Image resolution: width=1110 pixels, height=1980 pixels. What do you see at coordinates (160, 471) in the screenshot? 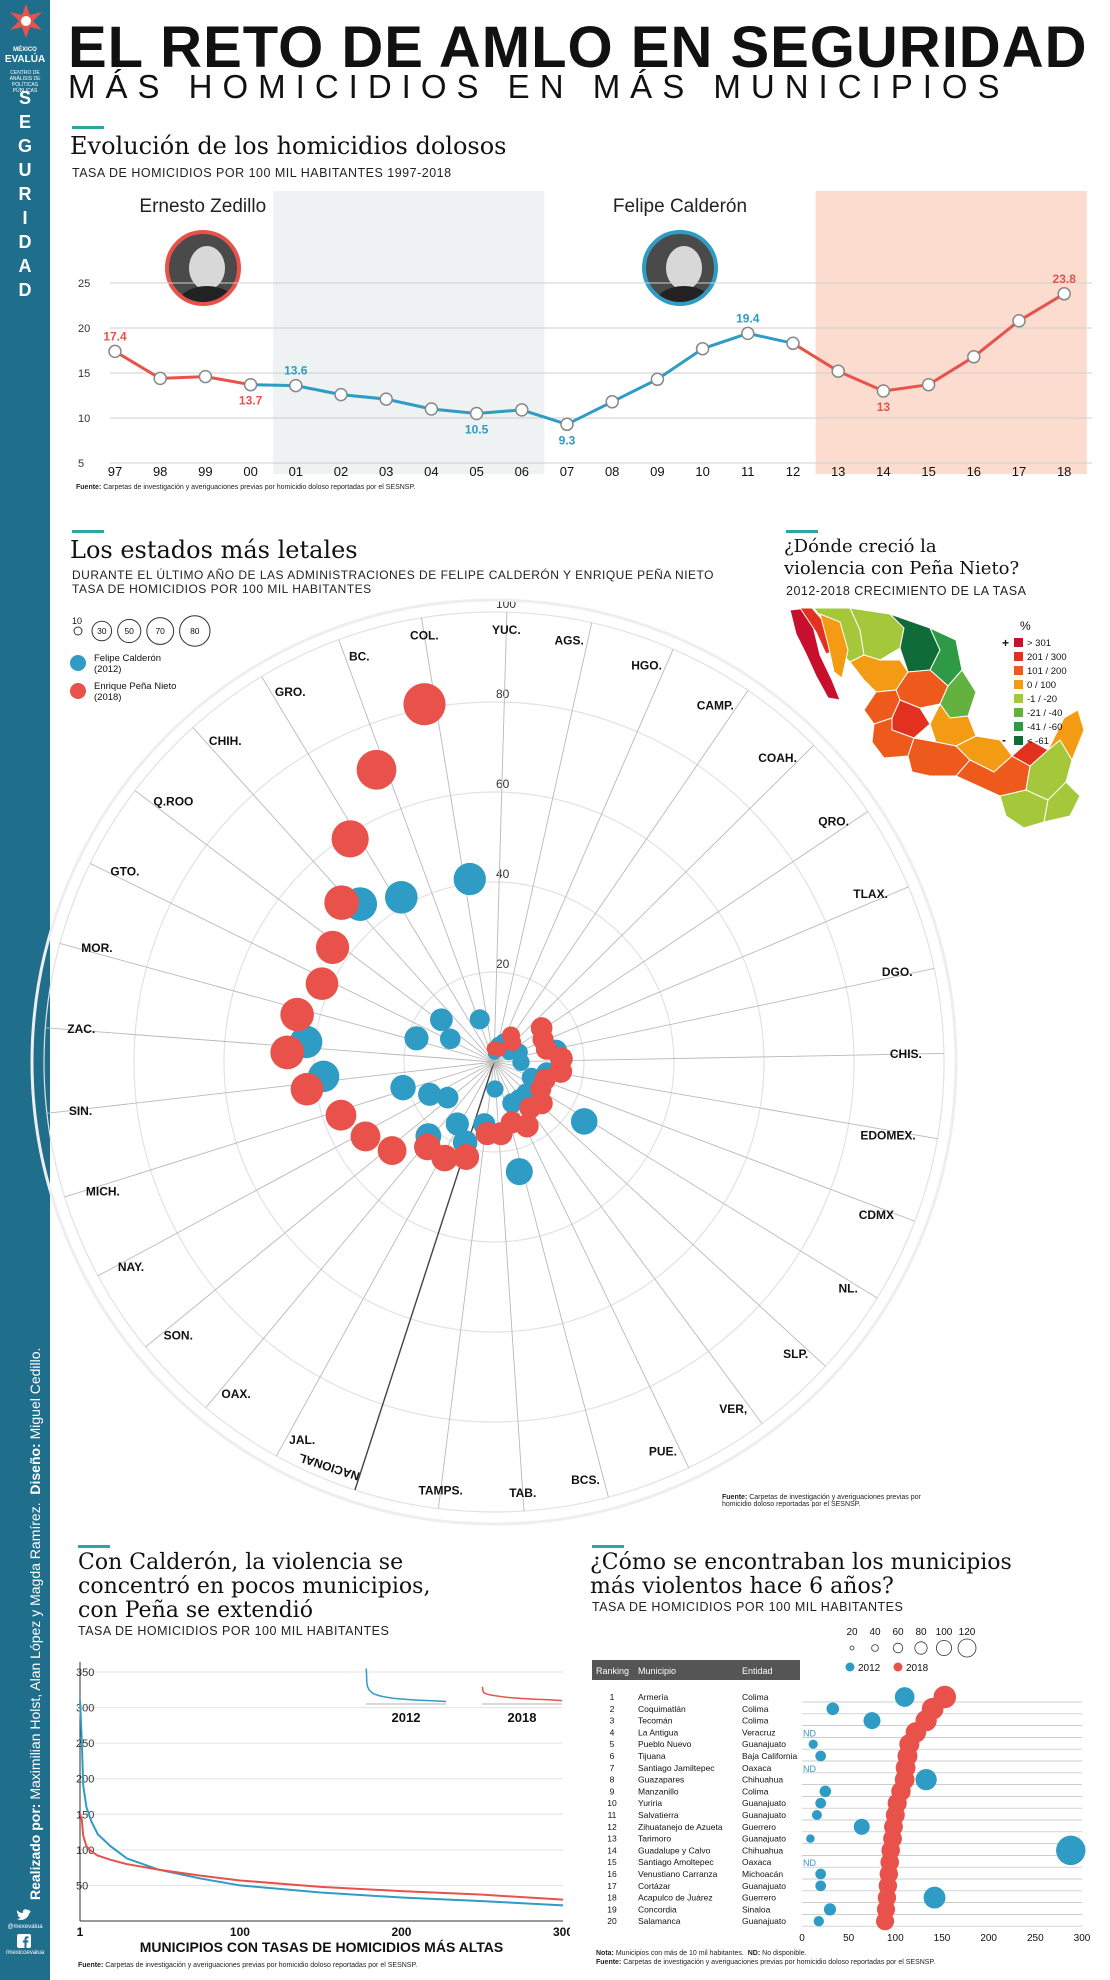
I see `x-tick-label: 98` at bounding box center [160, 471].